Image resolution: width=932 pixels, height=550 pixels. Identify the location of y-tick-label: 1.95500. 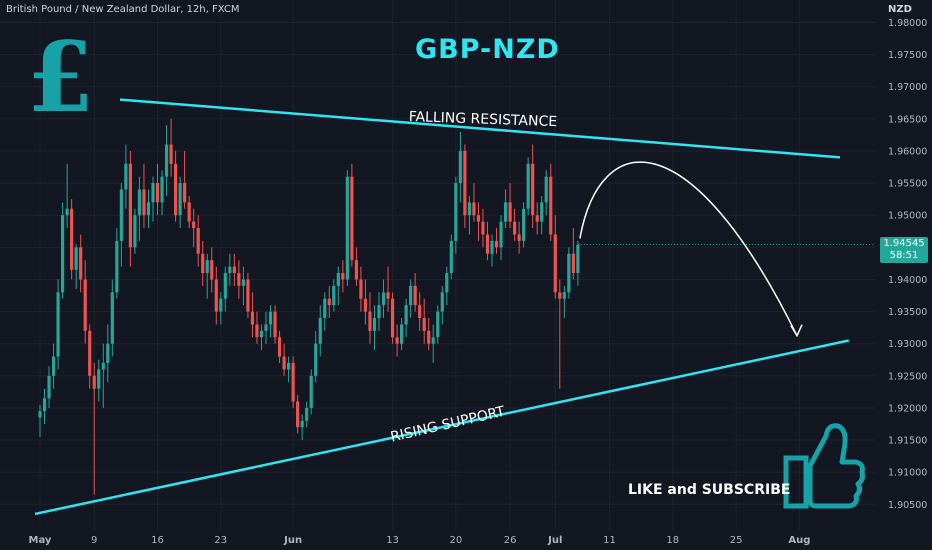
(907, 184).